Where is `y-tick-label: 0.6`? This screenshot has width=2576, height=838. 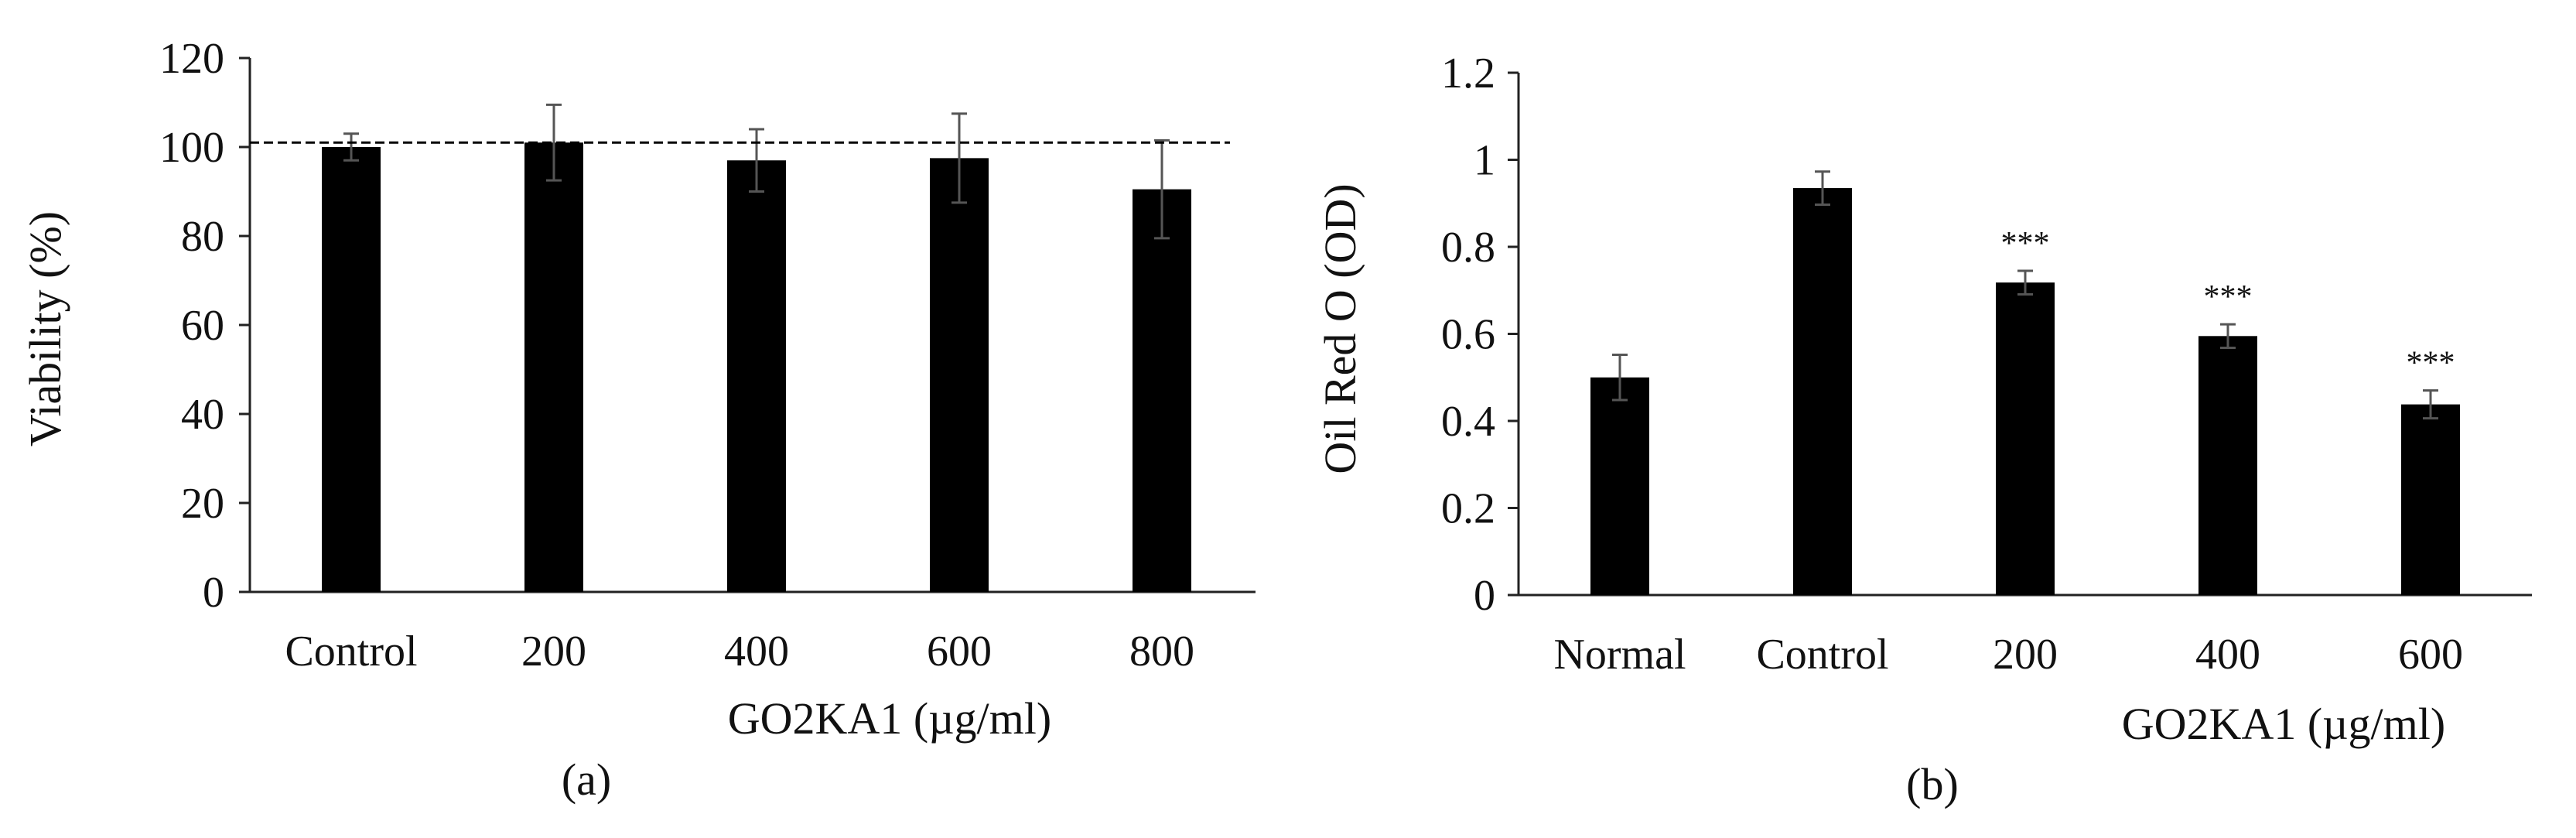
y-tick-label: 0.6 is located at coordinates (1468, 335).